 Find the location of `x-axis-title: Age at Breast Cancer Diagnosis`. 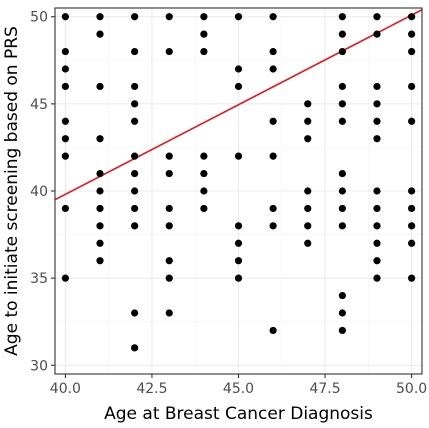

x-axis-title: Age at Breast Cancer Diagnosis is located at coordinates (238, 414).